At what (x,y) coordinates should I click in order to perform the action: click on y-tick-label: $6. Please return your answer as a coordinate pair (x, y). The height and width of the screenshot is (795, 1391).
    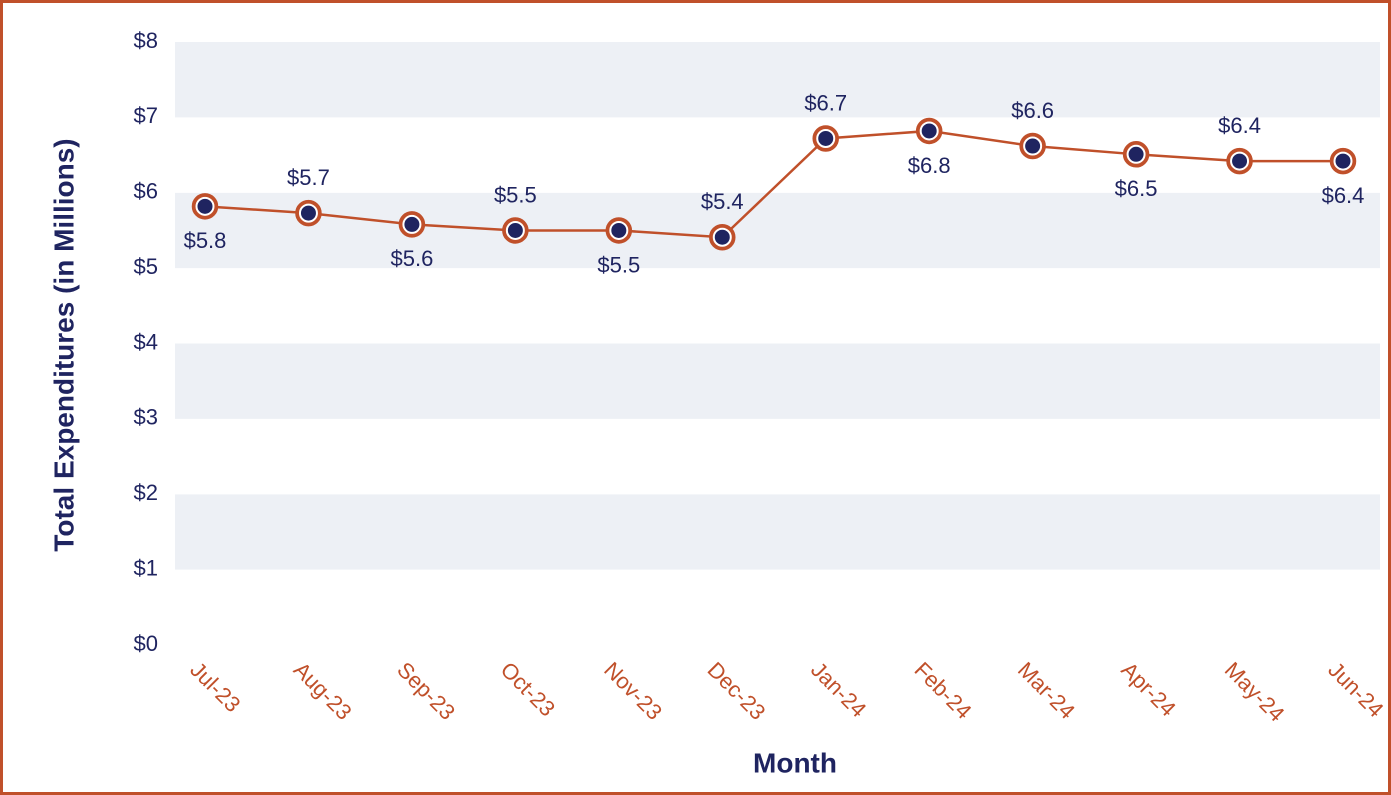
    Looking at the image, I should click on (146, 191).